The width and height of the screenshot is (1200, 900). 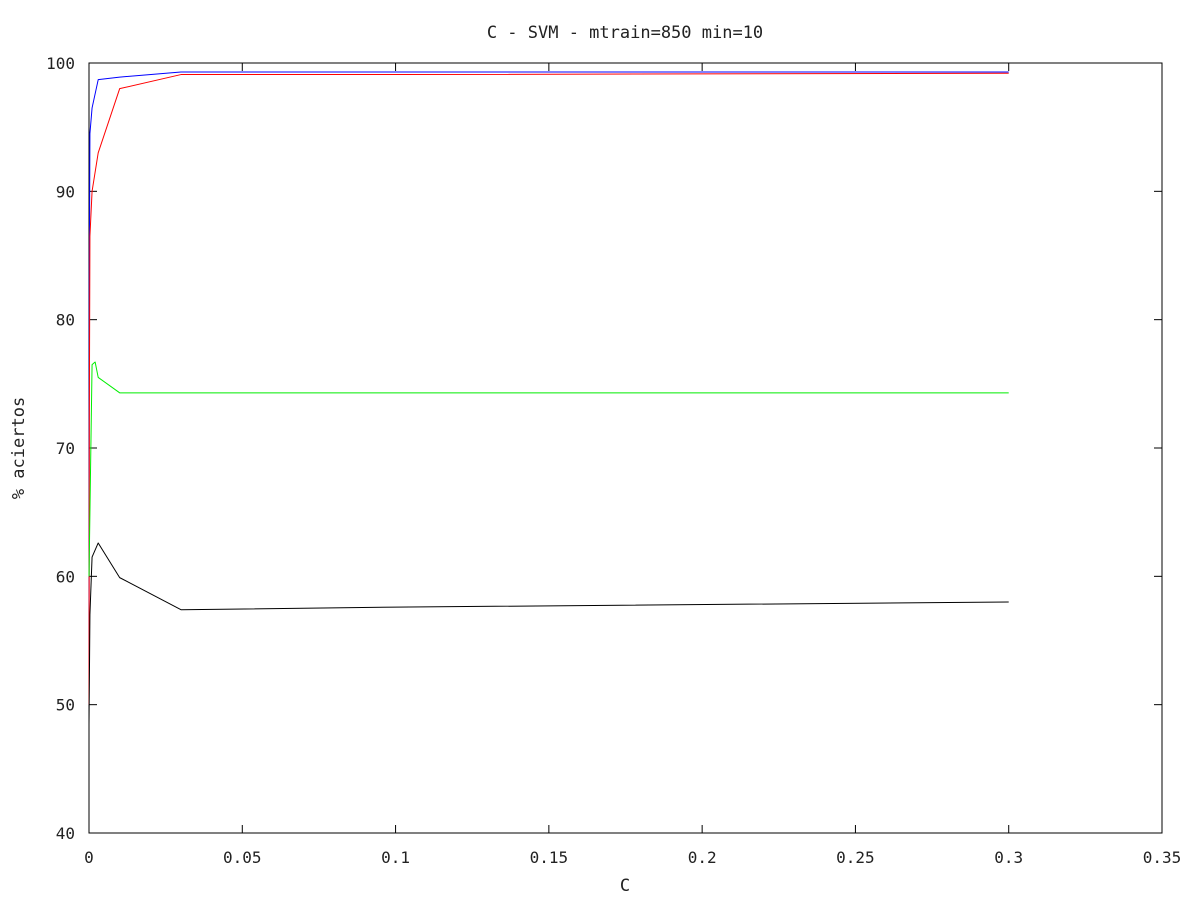 I want to click on chart-title: C - SVM - mtrain=850 min=10, so click(x=625, y=33).